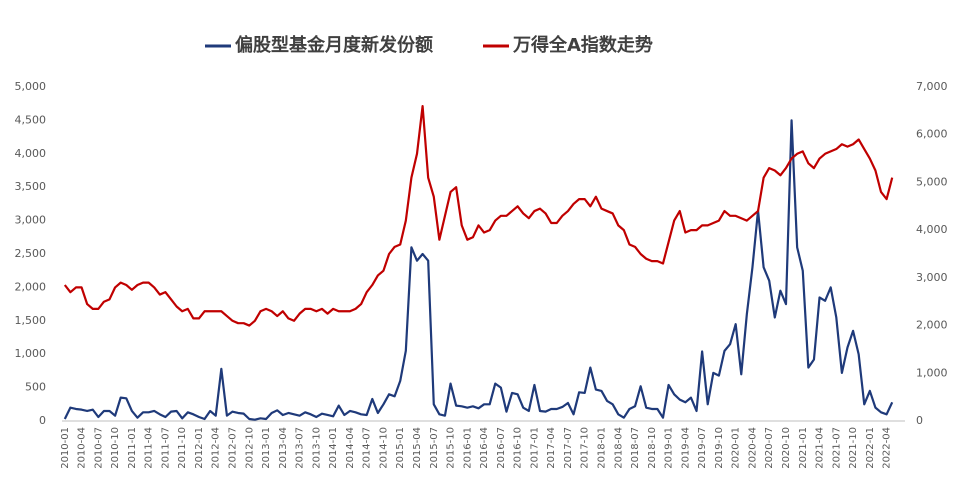 The image size is (973, 502). Describe the element at coordinates (820, 448) in the screenshot. I see `x-tick-label: 2021-04` at that location.